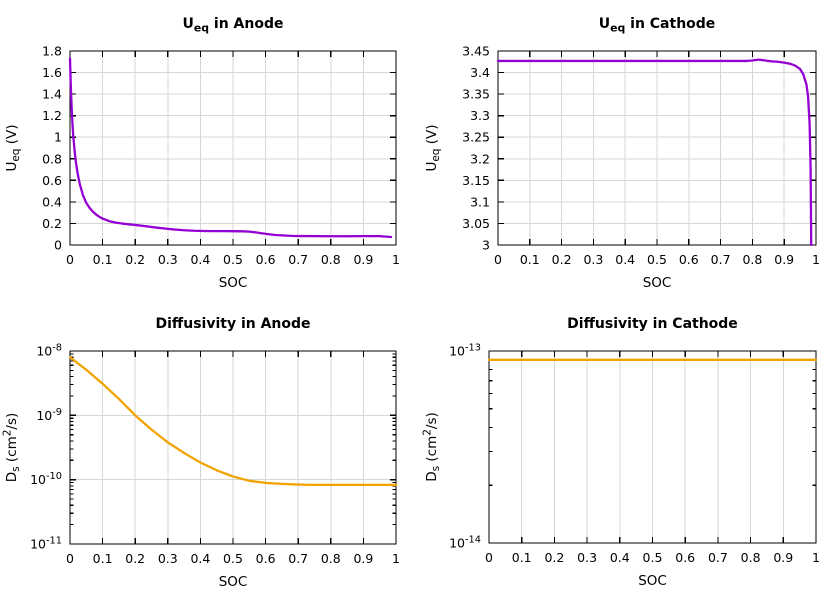 Image resolution: width=840 pixels, height=600 pixels. I want to click on y-tick-label: 1.6, so click(52, 72).